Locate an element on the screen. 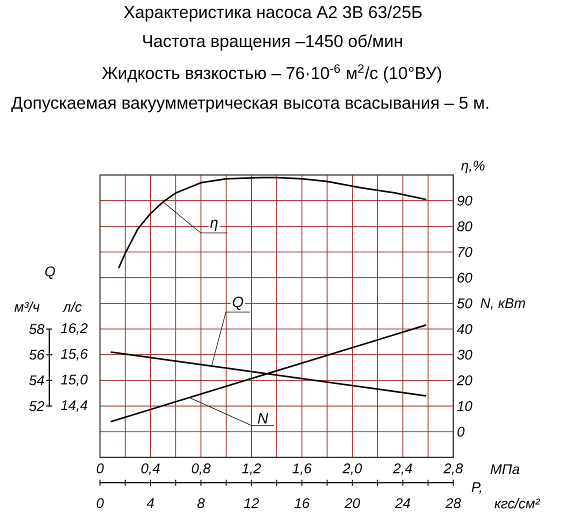 The height and width of the screenshot is (520, 568). y-tick-label: 52 is located at coordinates (36, 406).